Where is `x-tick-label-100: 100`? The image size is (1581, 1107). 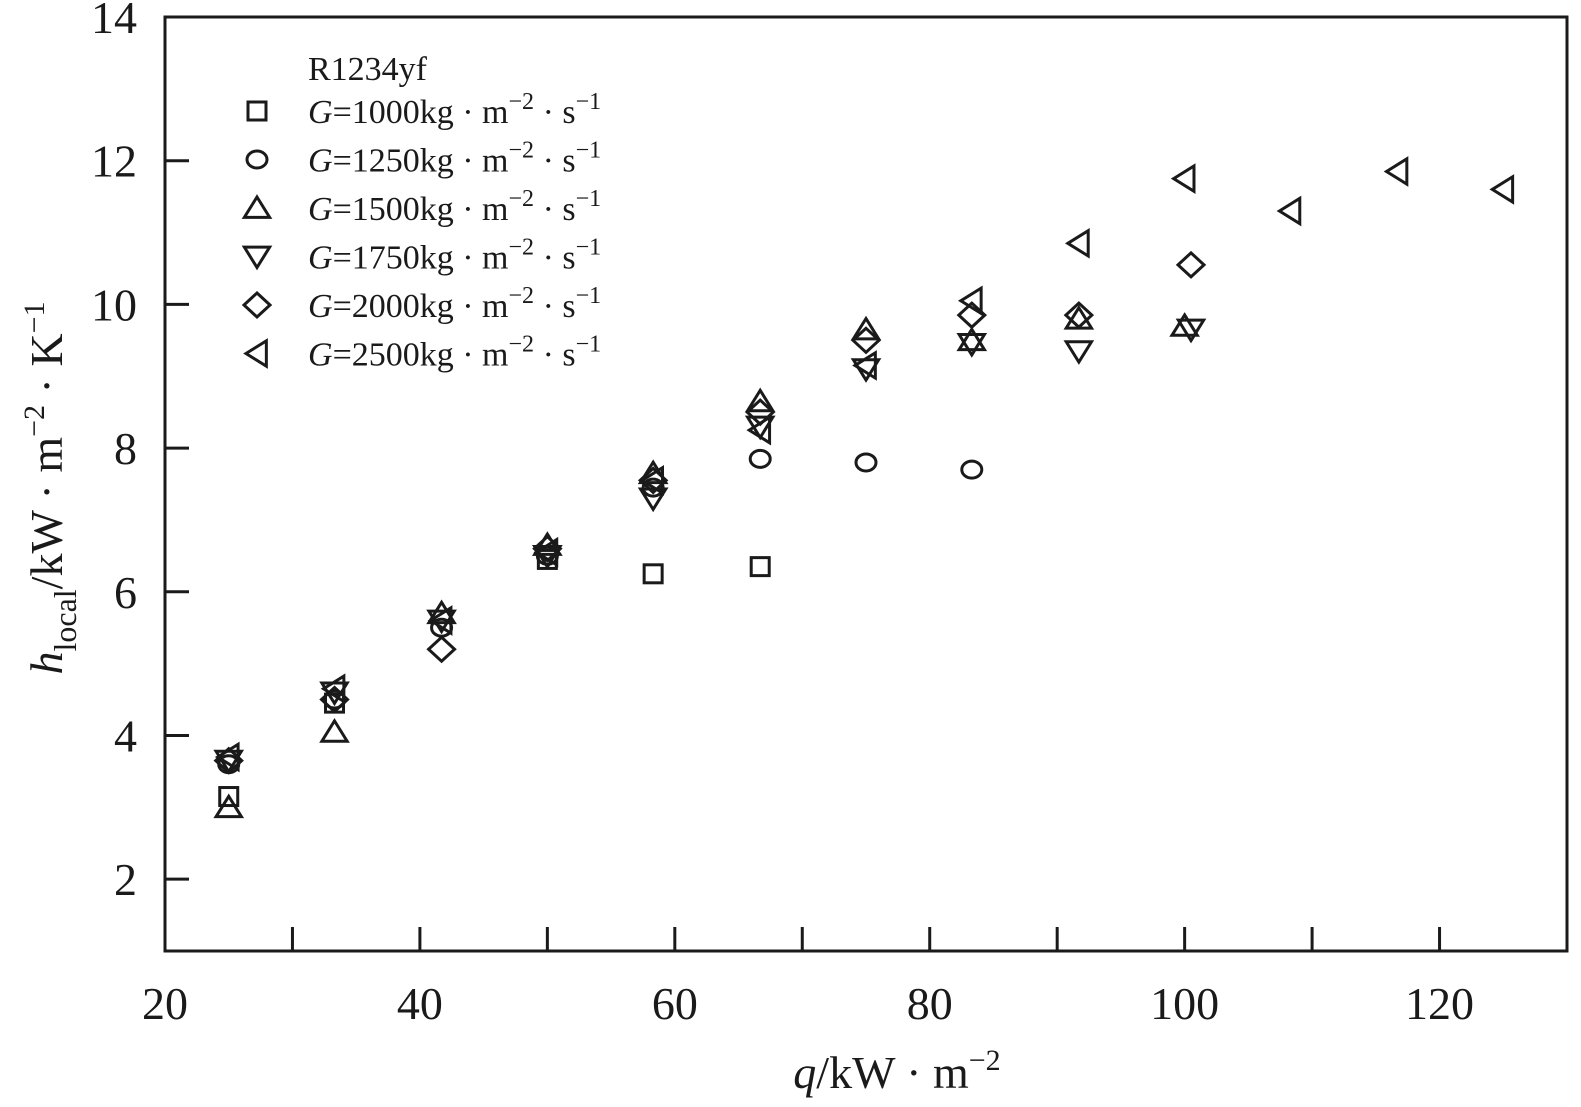 x-tick-label-100: 100 is located at coordinates (1184, 1003).